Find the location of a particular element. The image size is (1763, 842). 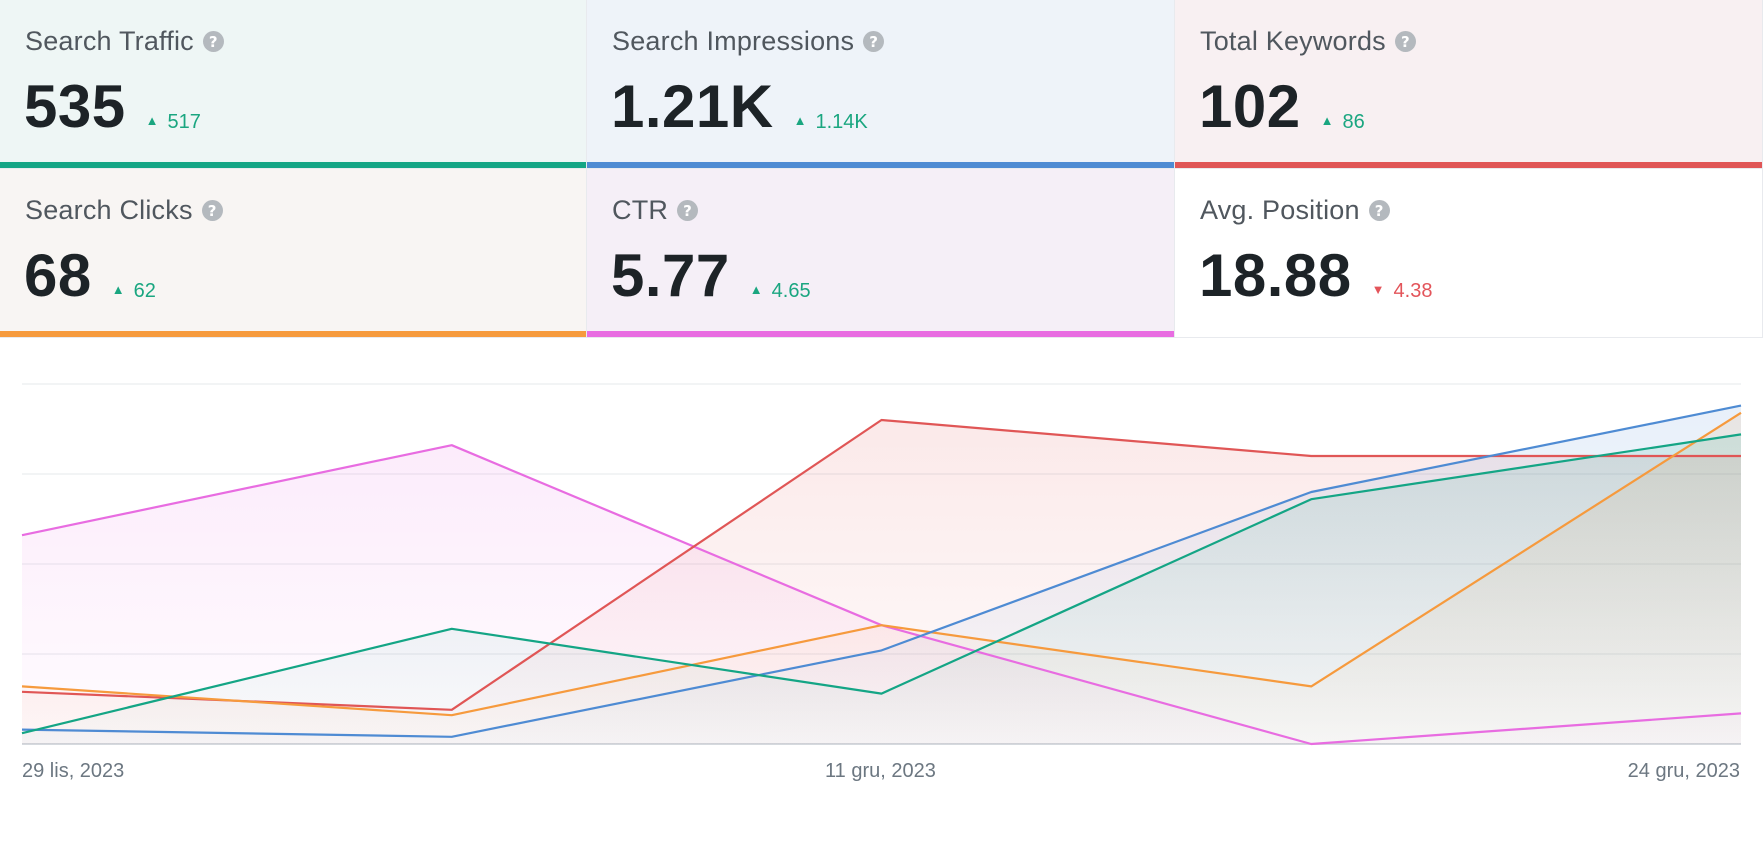

change-indicator: ▲ 62 is located at coordinates (134, 291).